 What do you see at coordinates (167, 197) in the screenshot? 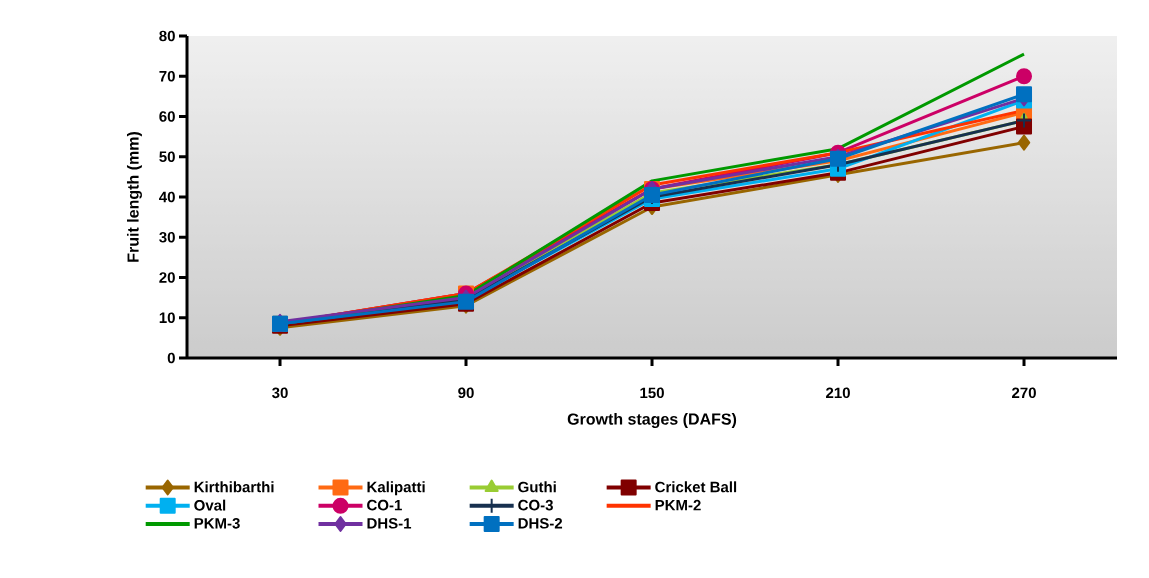
I see `y-tick-label: 40` at bounding box center [167, 197].